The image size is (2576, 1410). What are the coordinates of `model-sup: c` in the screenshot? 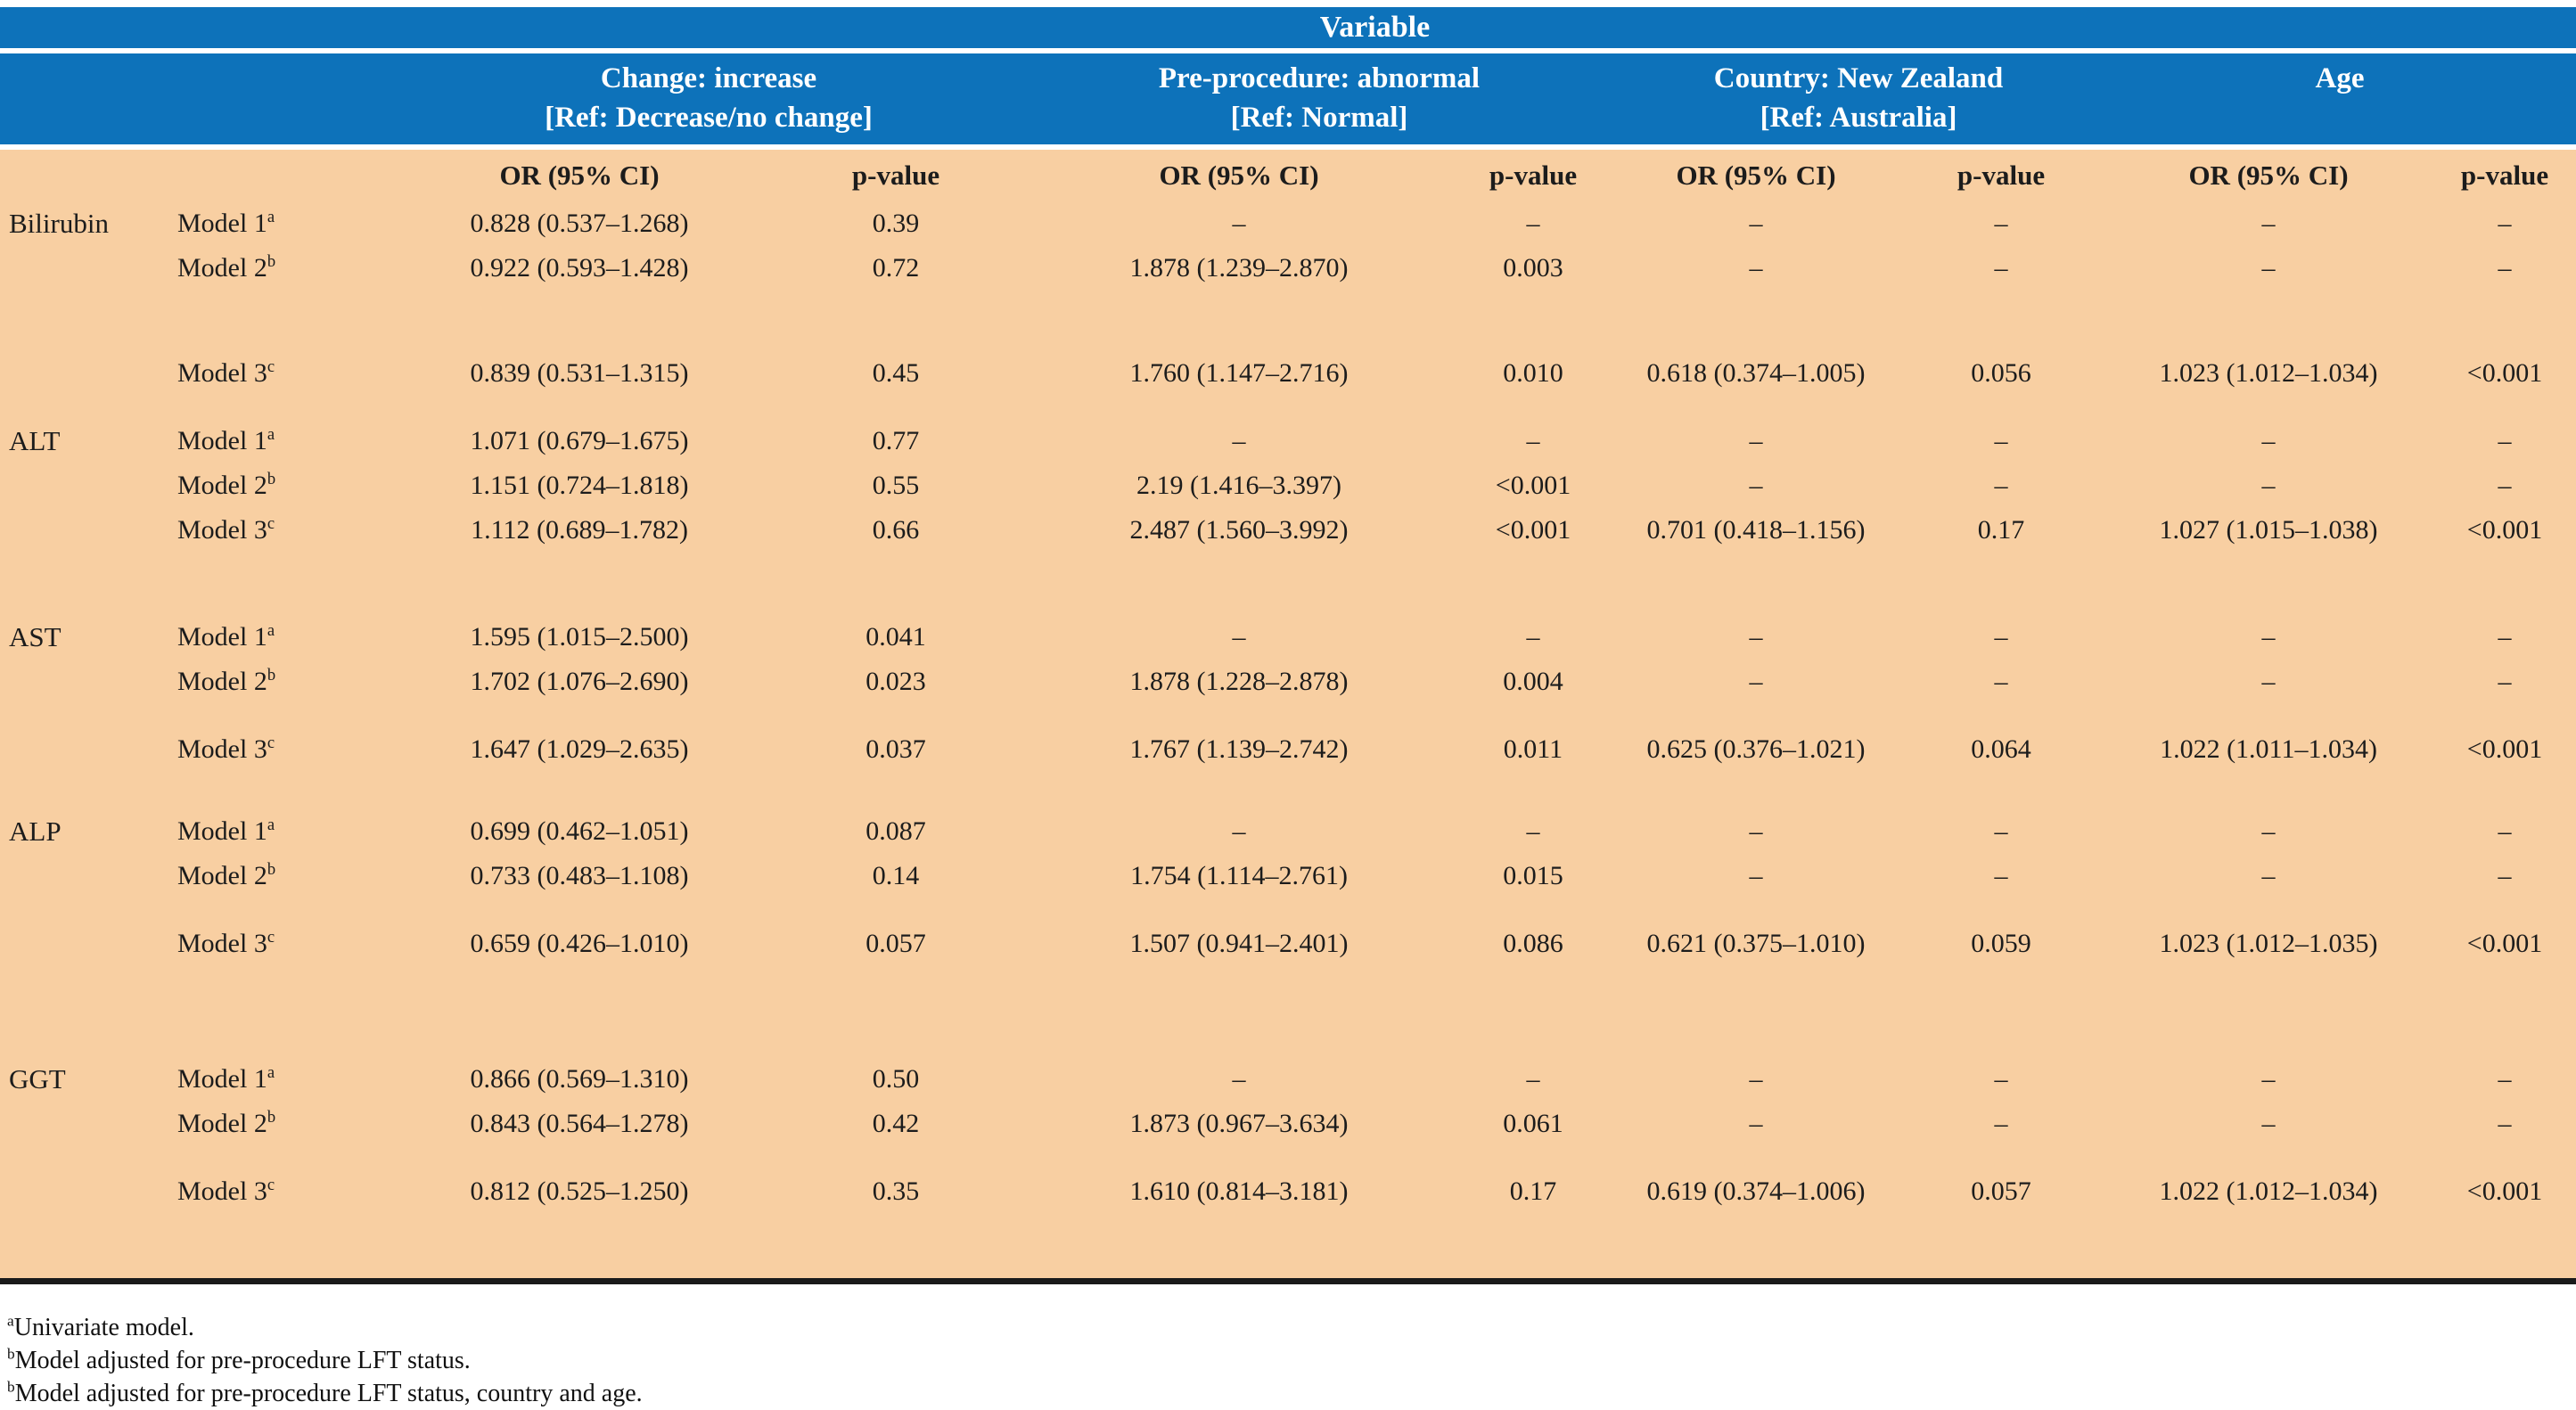 It's located at (271, 523).